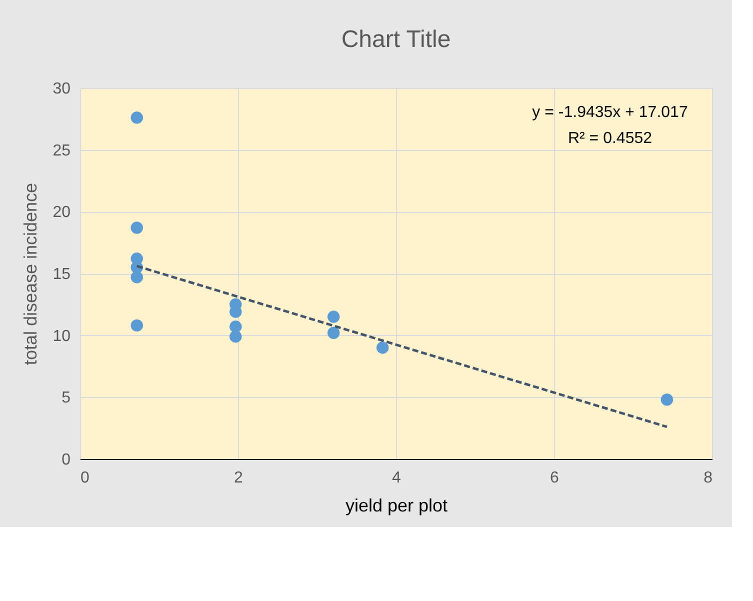 The width and height of the screenshot is (753, 601). Describe the element at coordinates (239, 478) in the screenshot. I see `x-tick-label: 2` at that location.